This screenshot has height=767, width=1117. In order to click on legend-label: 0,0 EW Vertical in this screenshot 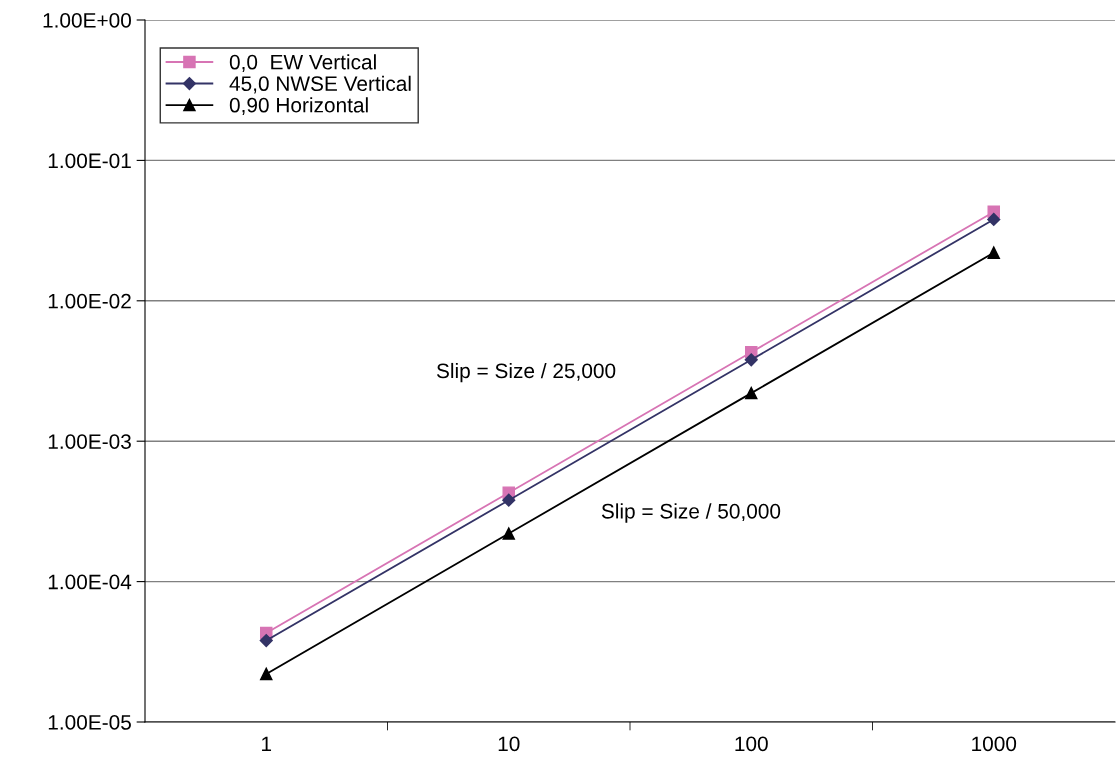, I will do `click(302, 63)`.